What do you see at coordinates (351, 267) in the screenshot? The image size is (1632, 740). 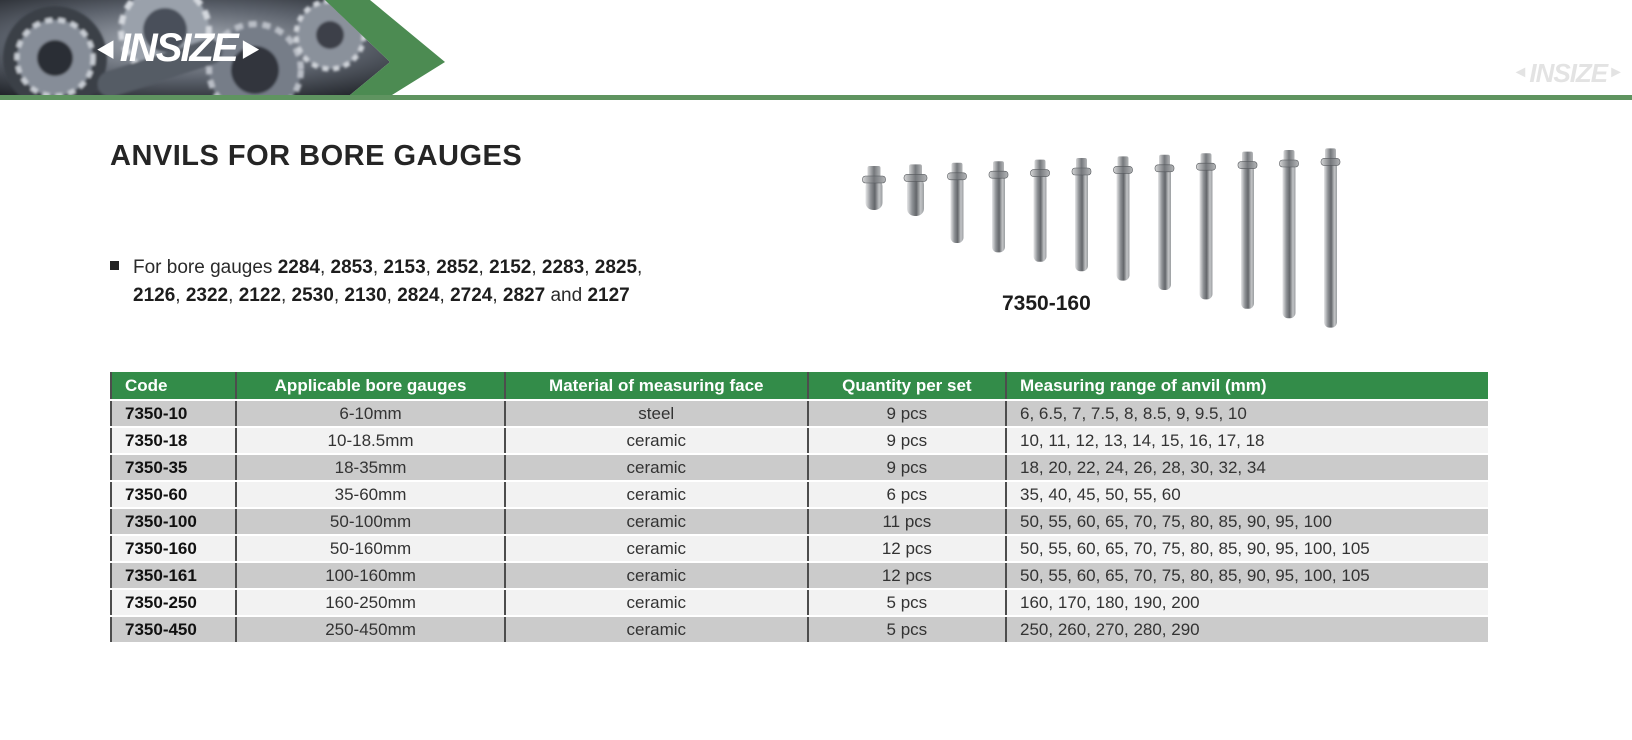 I see `bore-gauge-model: 2853` at bounding box center [351, 267].